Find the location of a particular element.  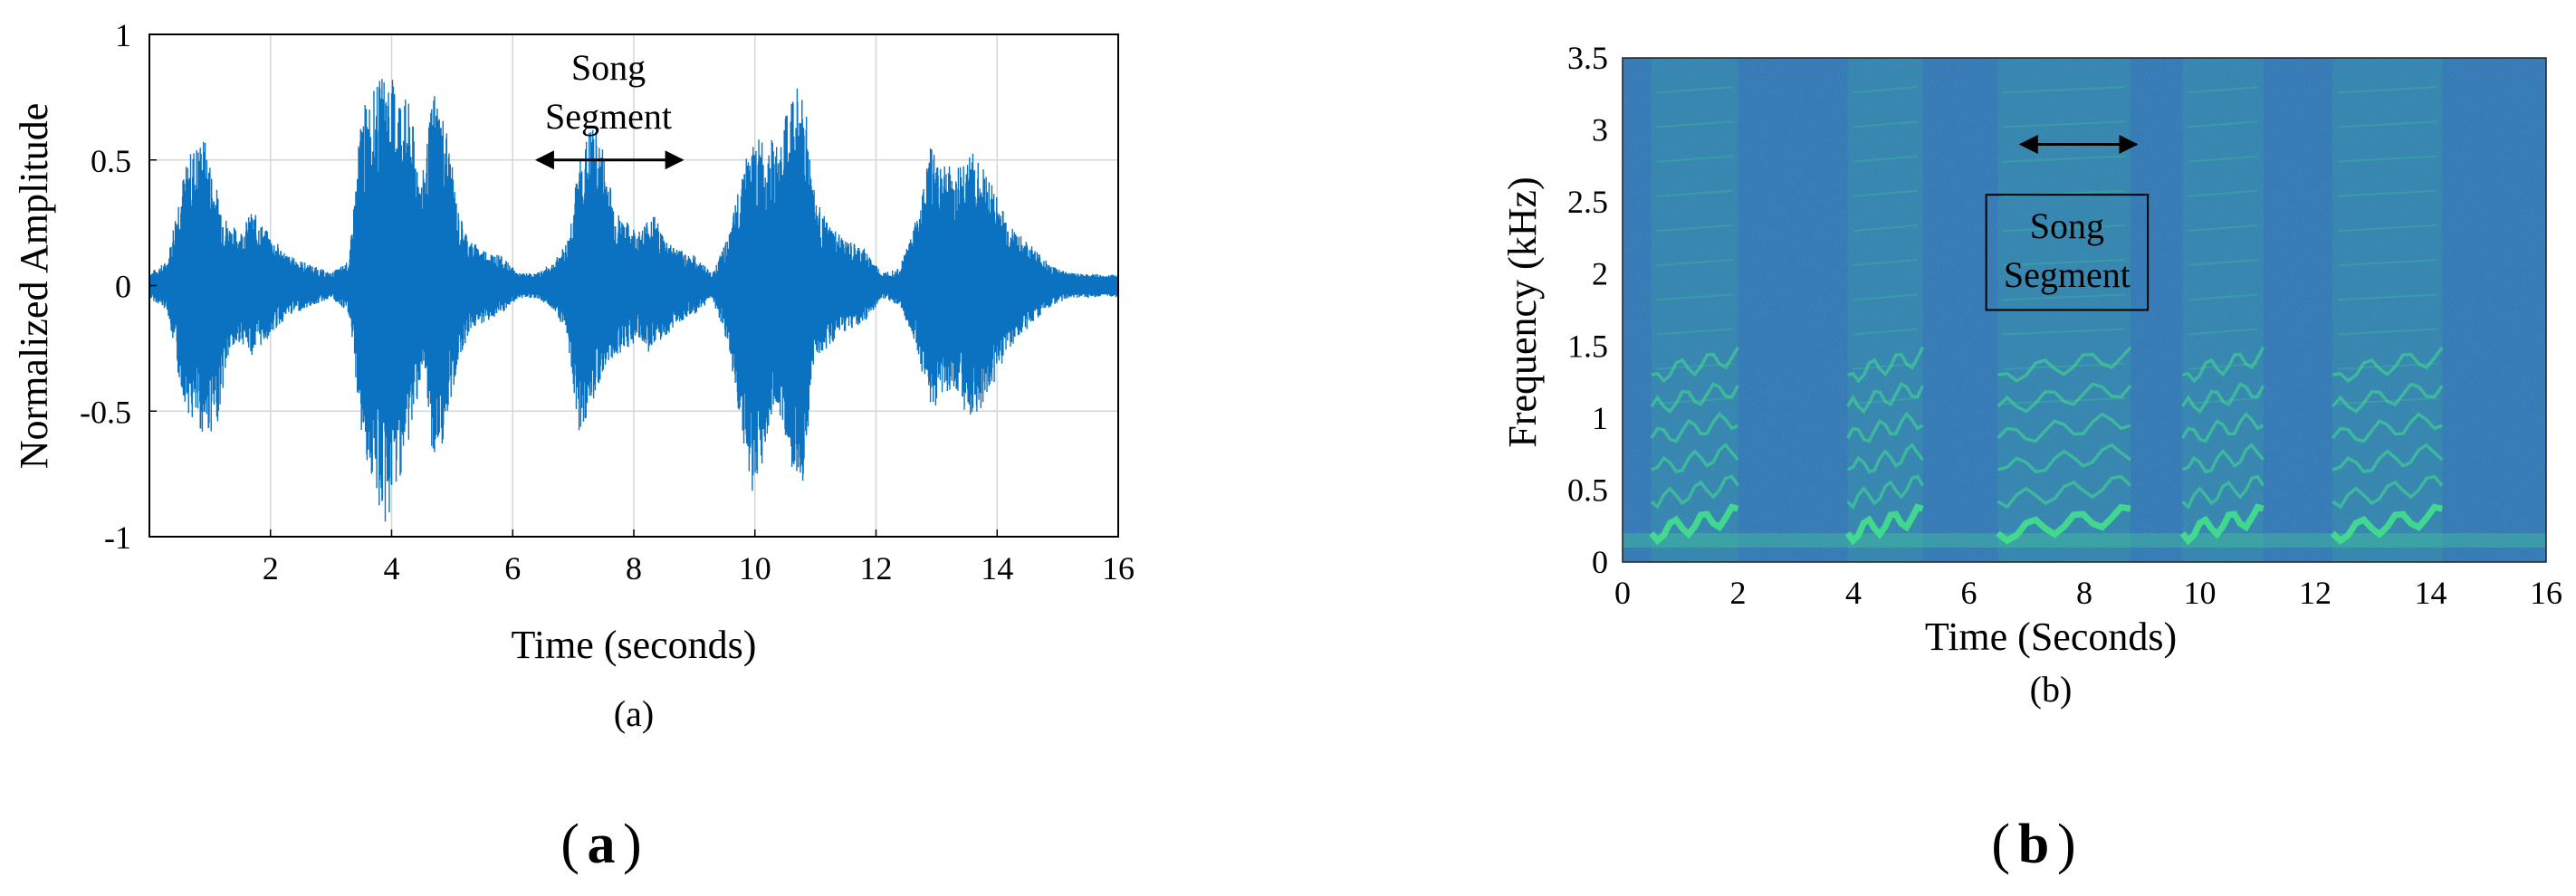

waveform-y-tick-label: -1 is located at coordinates (117, 537).